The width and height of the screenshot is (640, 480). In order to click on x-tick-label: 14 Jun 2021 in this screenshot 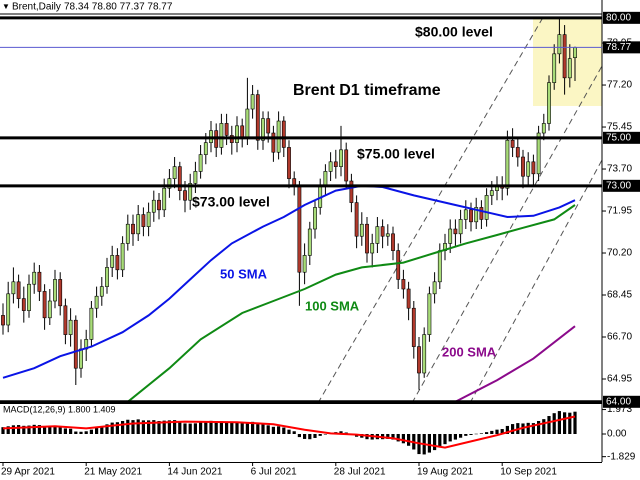, I will do `click(194, 472)`.